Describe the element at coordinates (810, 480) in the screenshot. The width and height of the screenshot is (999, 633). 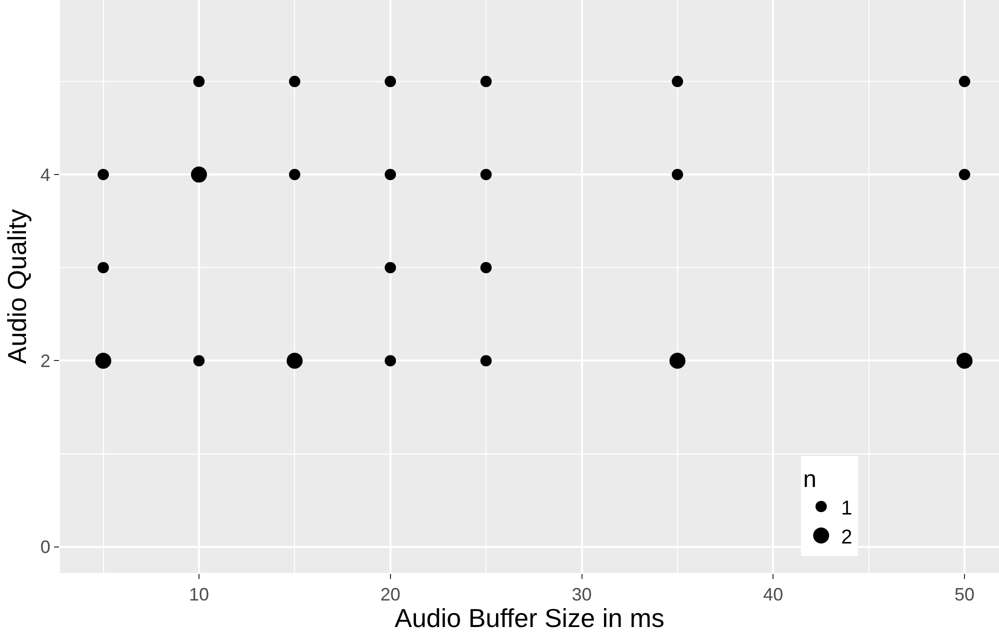
I see `legend-title: n` at that location.